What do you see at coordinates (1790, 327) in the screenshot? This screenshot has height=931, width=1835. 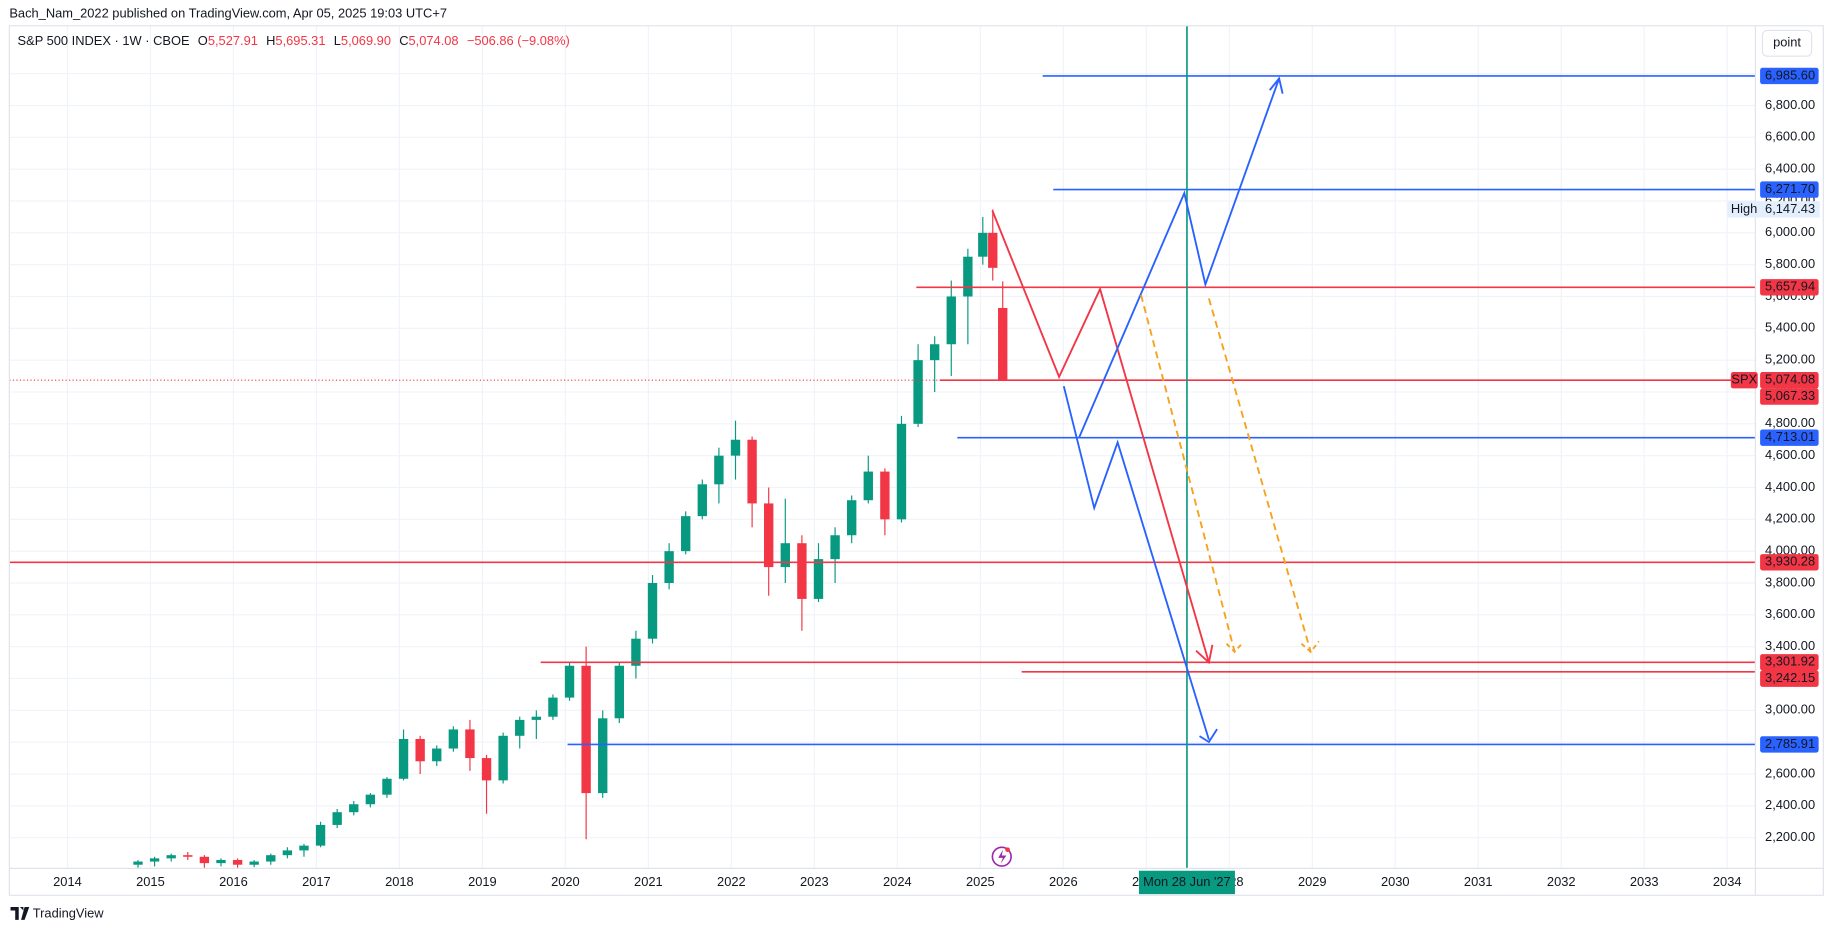 I see `y-tick-label: 5,400.00` at bounding box center [1790, 327].